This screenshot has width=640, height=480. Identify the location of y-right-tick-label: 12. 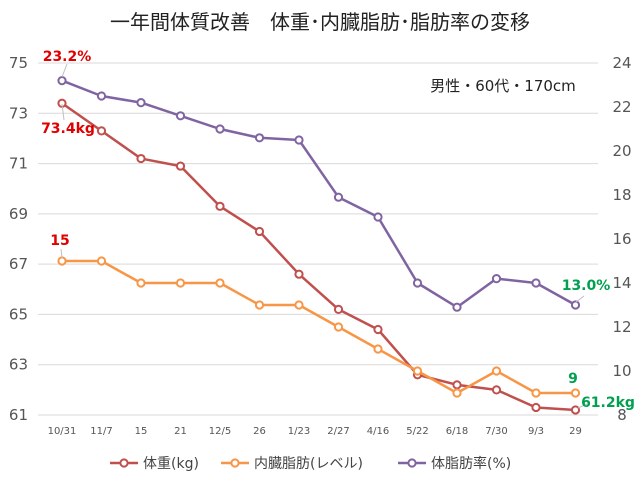
(621, 327).